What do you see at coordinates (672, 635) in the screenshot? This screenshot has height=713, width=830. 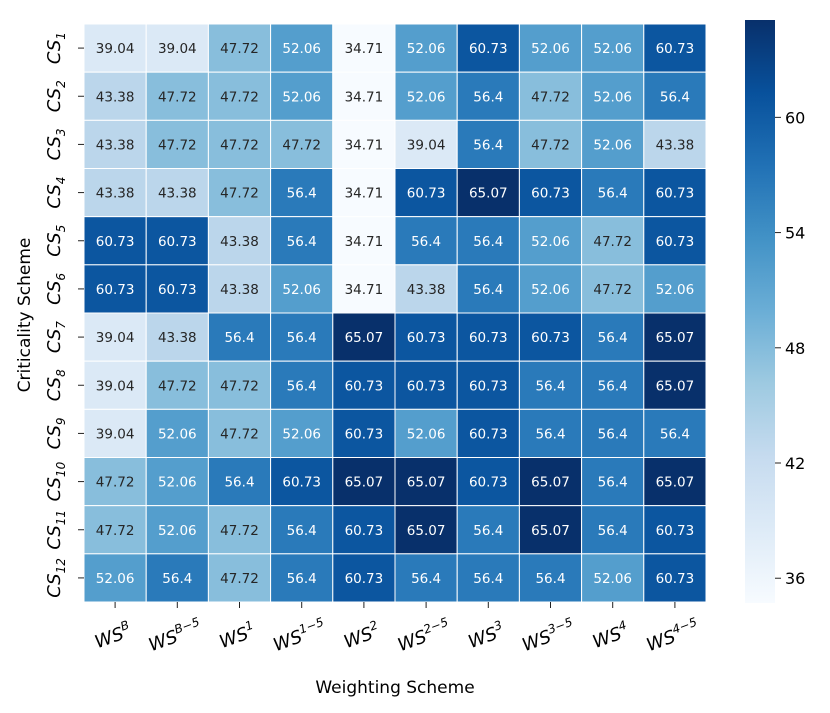 I see `x-tick-label: WS4−5` at bounding box center [672, 635].